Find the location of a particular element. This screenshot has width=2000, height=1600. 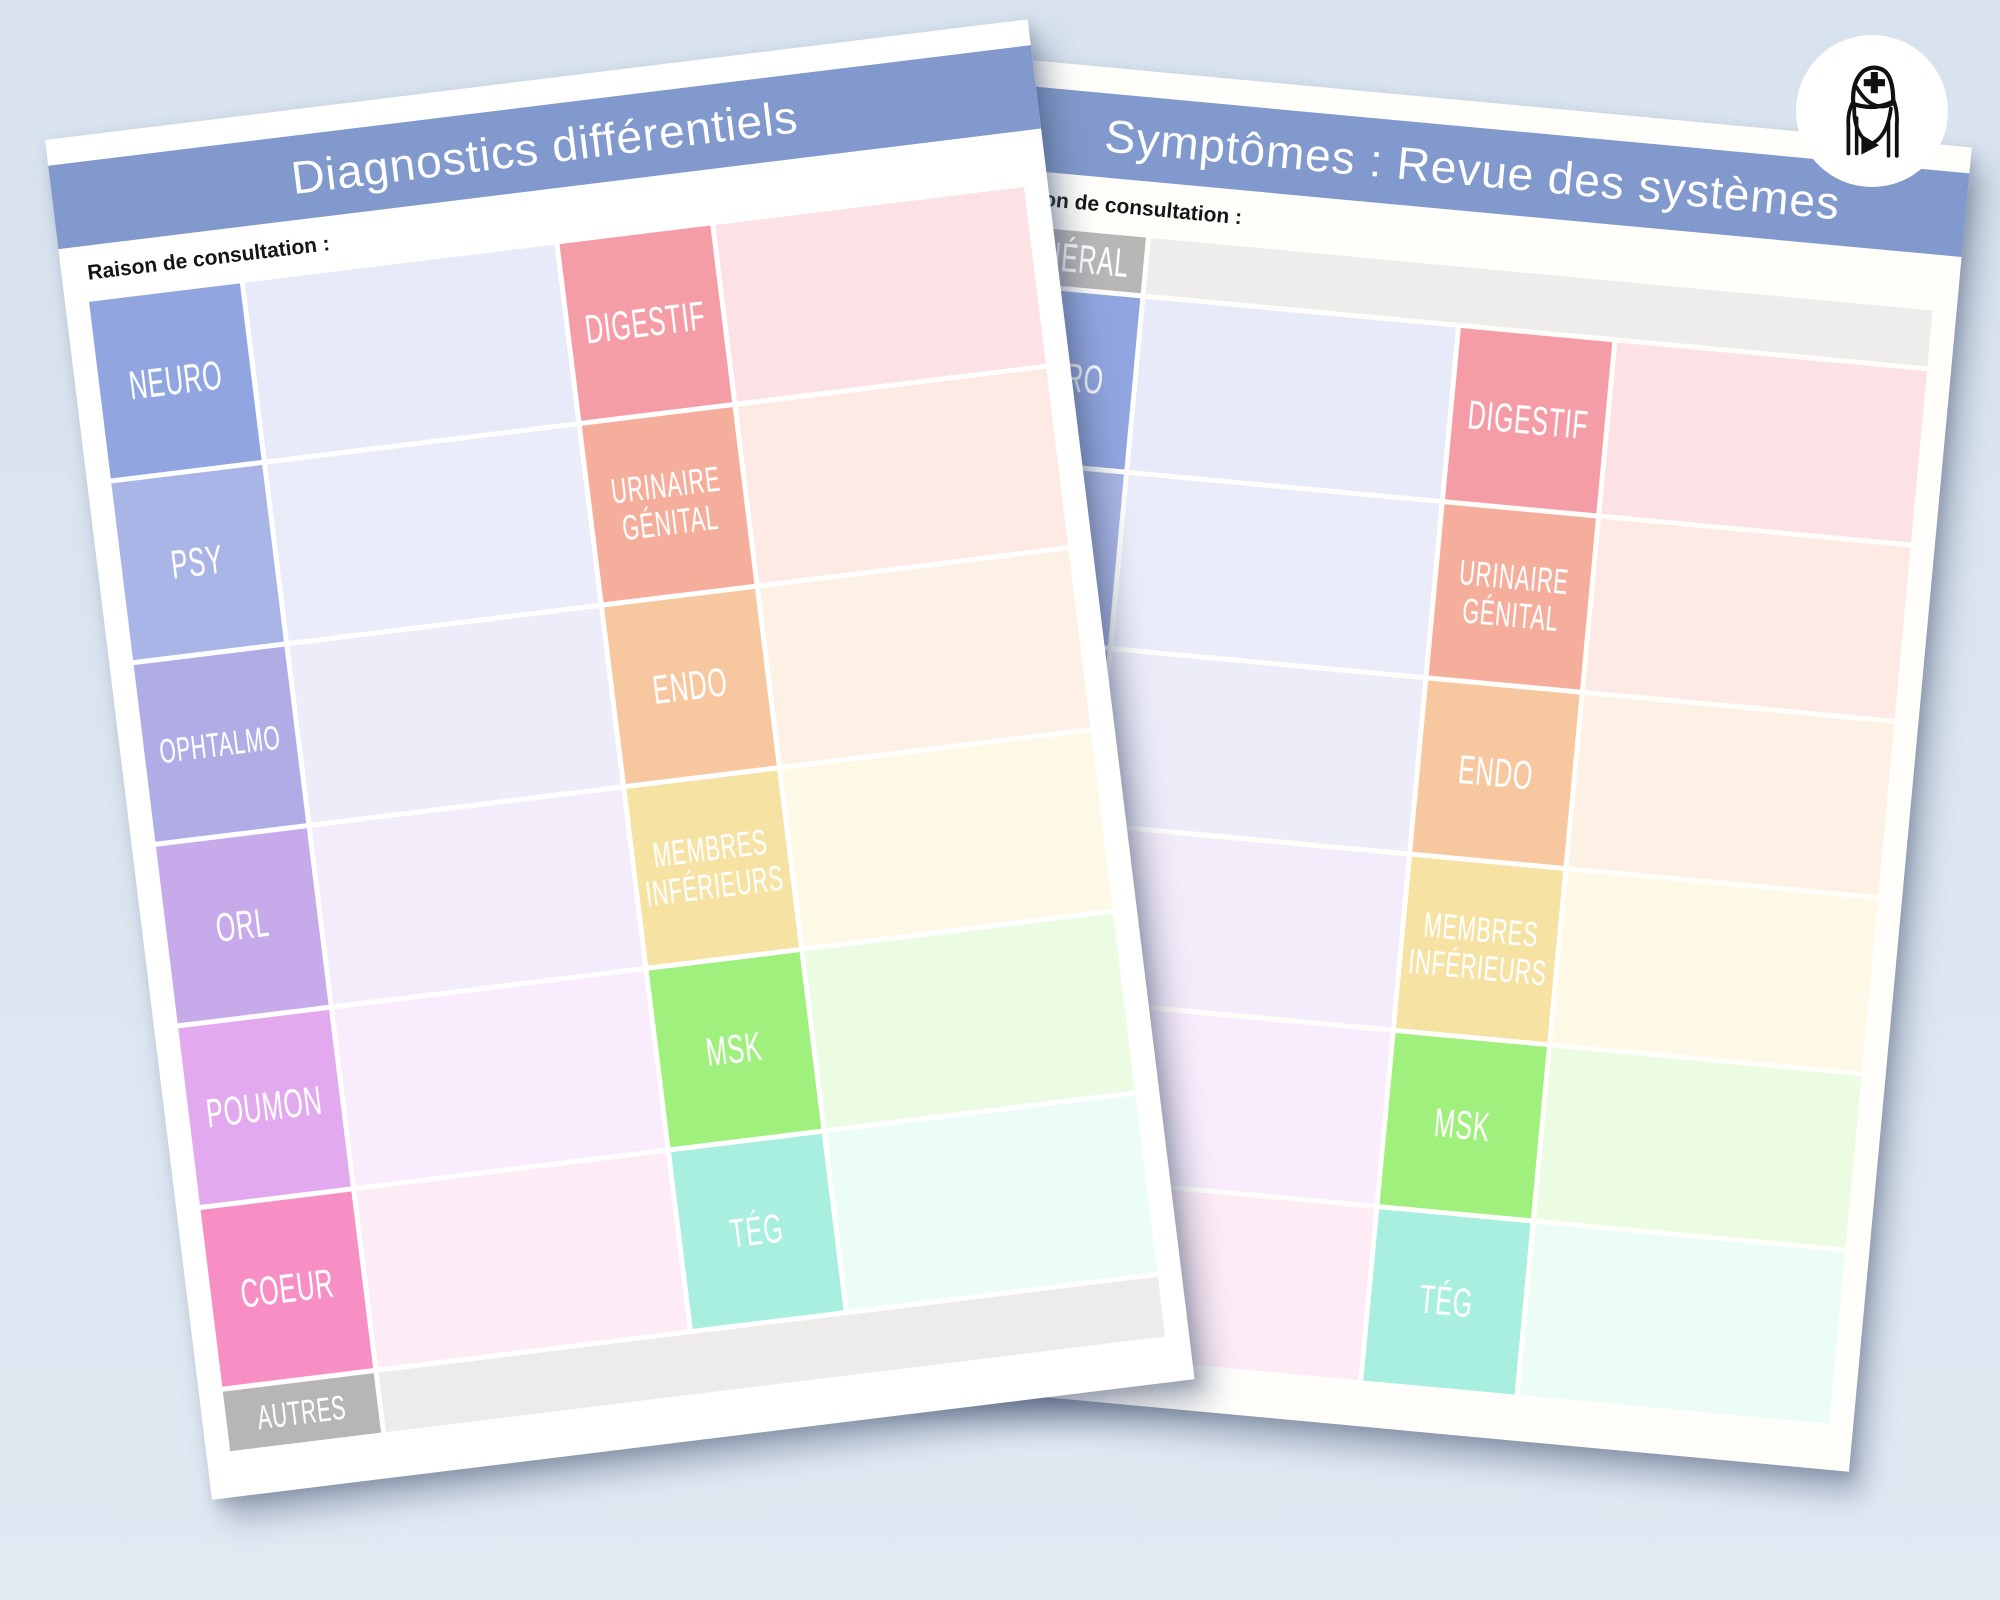

row-label-text: POUMON is located at coordinates (264, 1107).